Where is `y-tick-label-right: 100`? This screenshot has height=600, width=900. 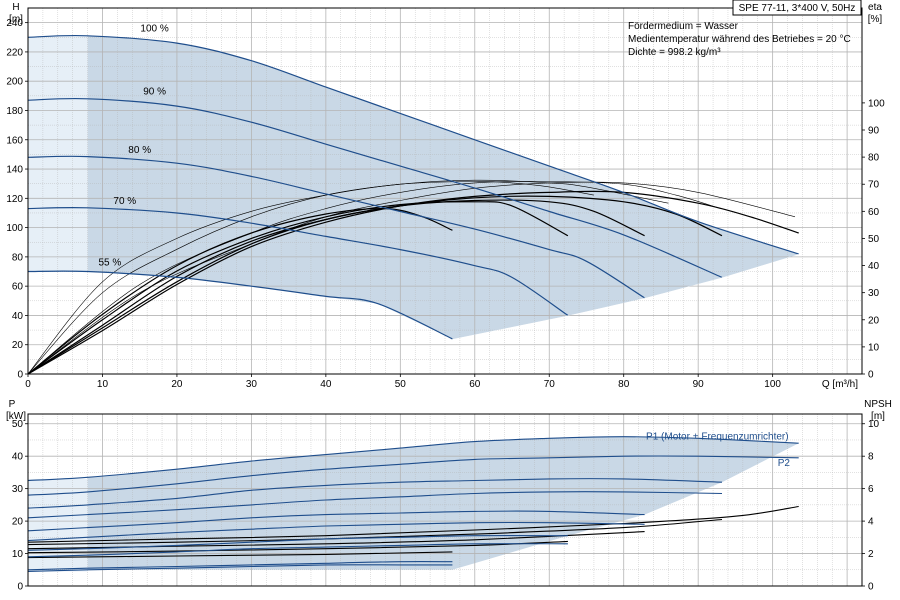
y-tick-label-right: 100 is located at coordinates (876, 103).